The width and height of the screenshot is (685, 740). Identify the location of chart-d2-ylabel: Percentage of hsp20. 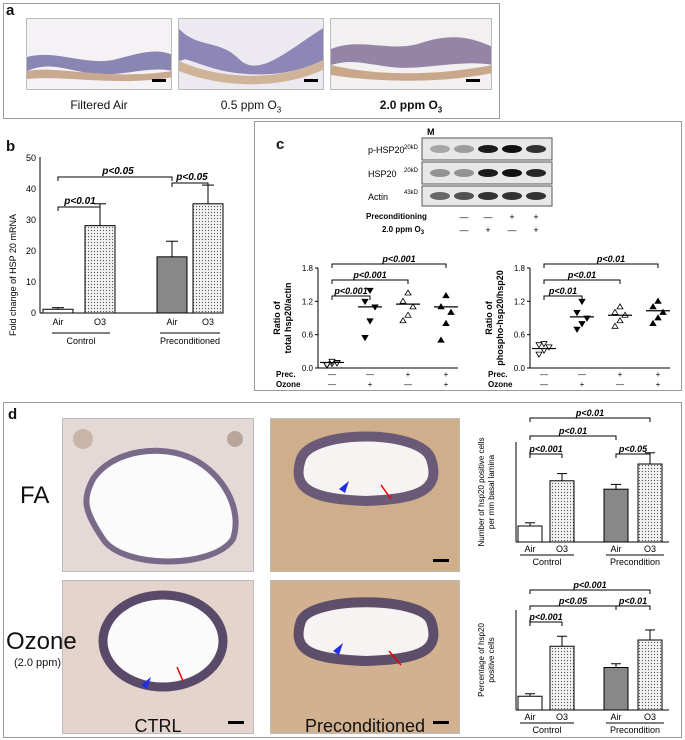
(481, 660).